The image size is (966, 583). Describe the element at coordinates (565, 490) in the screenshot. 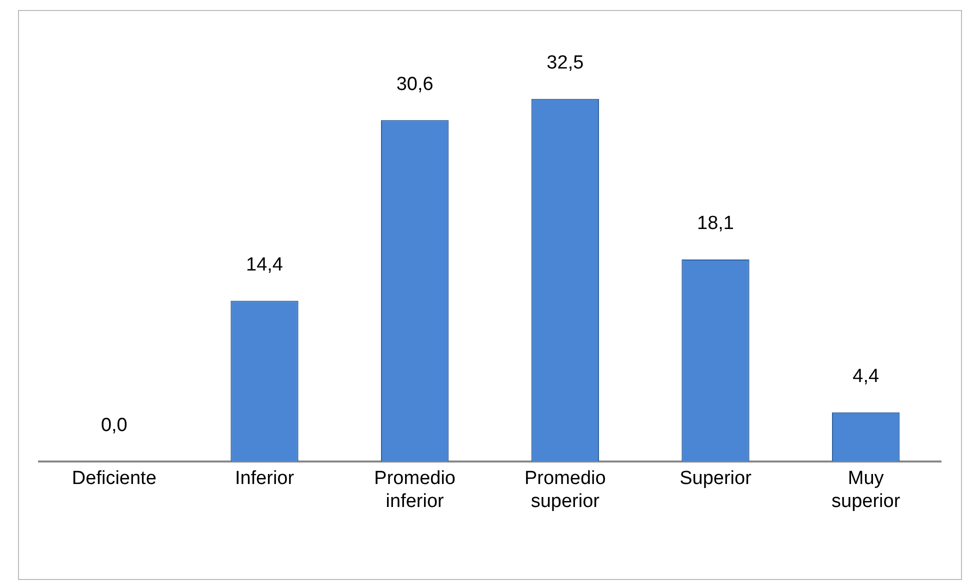

I see `x-tick-label: Promedio superior` at that location.